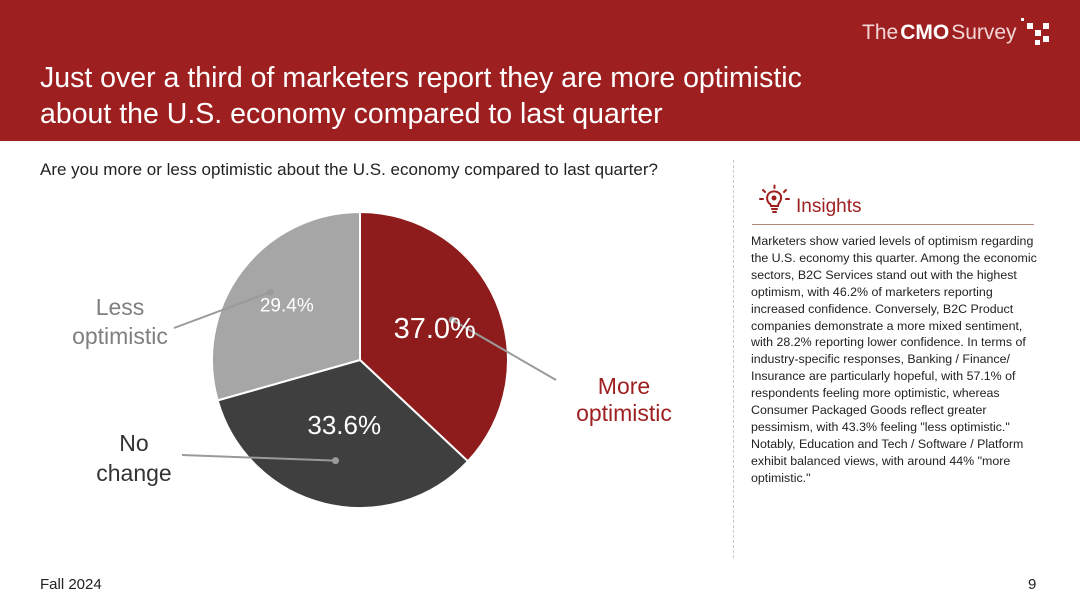 The image size is (1080, 608). Describe the element at coordinates (733, 359) in the screenshot. I see `vertical-divider` at that location.